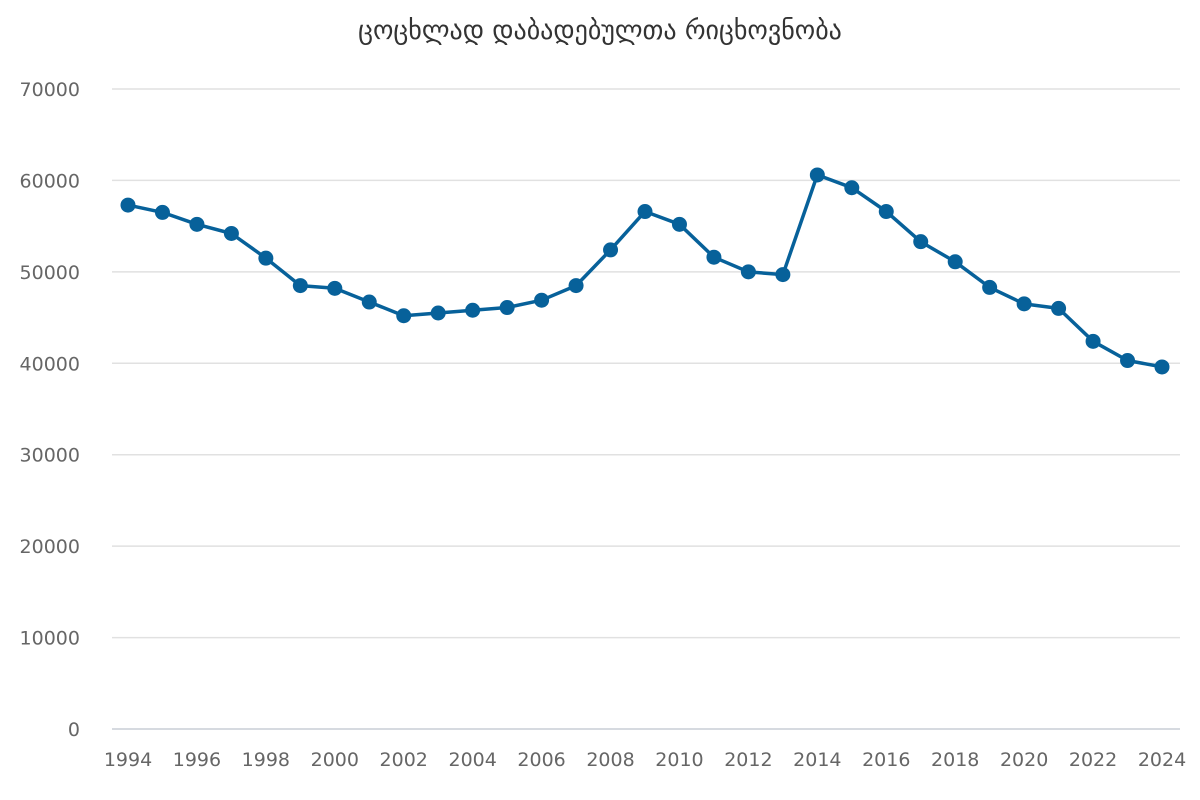 This screenshot has height=800, width=1200. What do you see at coordinates (886, 760) in the screenshot?
I see `x-tick-label: 2016` at bounding box center [886, 760].